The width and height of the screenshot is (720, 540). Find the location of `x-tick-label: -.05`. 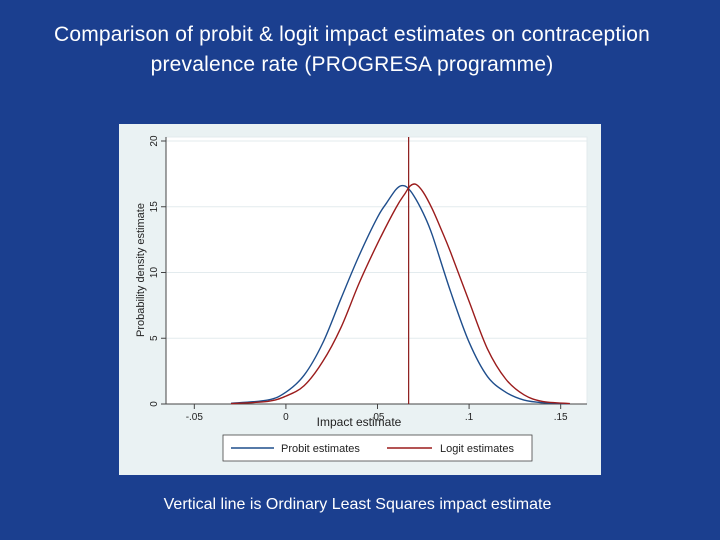

x-tick-label: -.05 is located at coordinates (195, 417).